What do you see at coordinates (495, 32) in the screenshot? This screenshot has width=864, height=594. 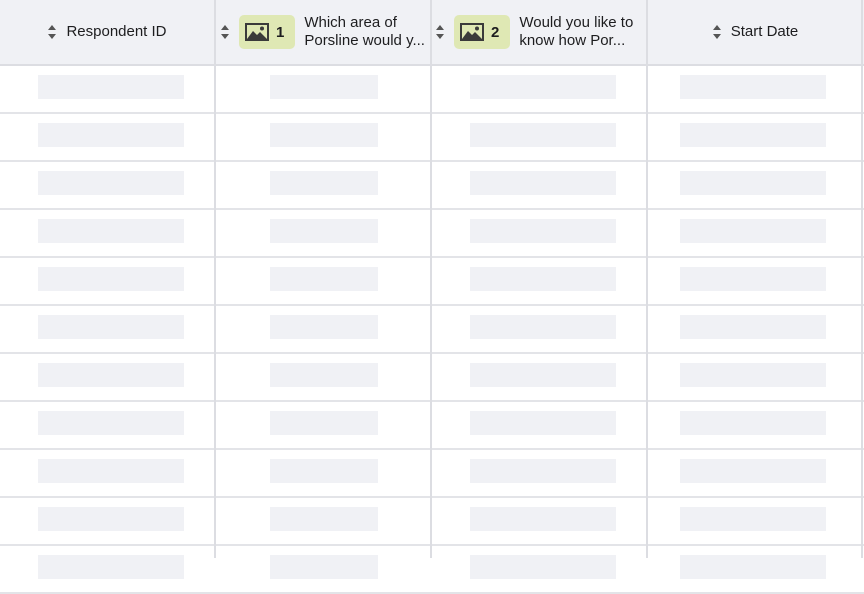 I see `question-number: 2` at bounding box center [495, 32].